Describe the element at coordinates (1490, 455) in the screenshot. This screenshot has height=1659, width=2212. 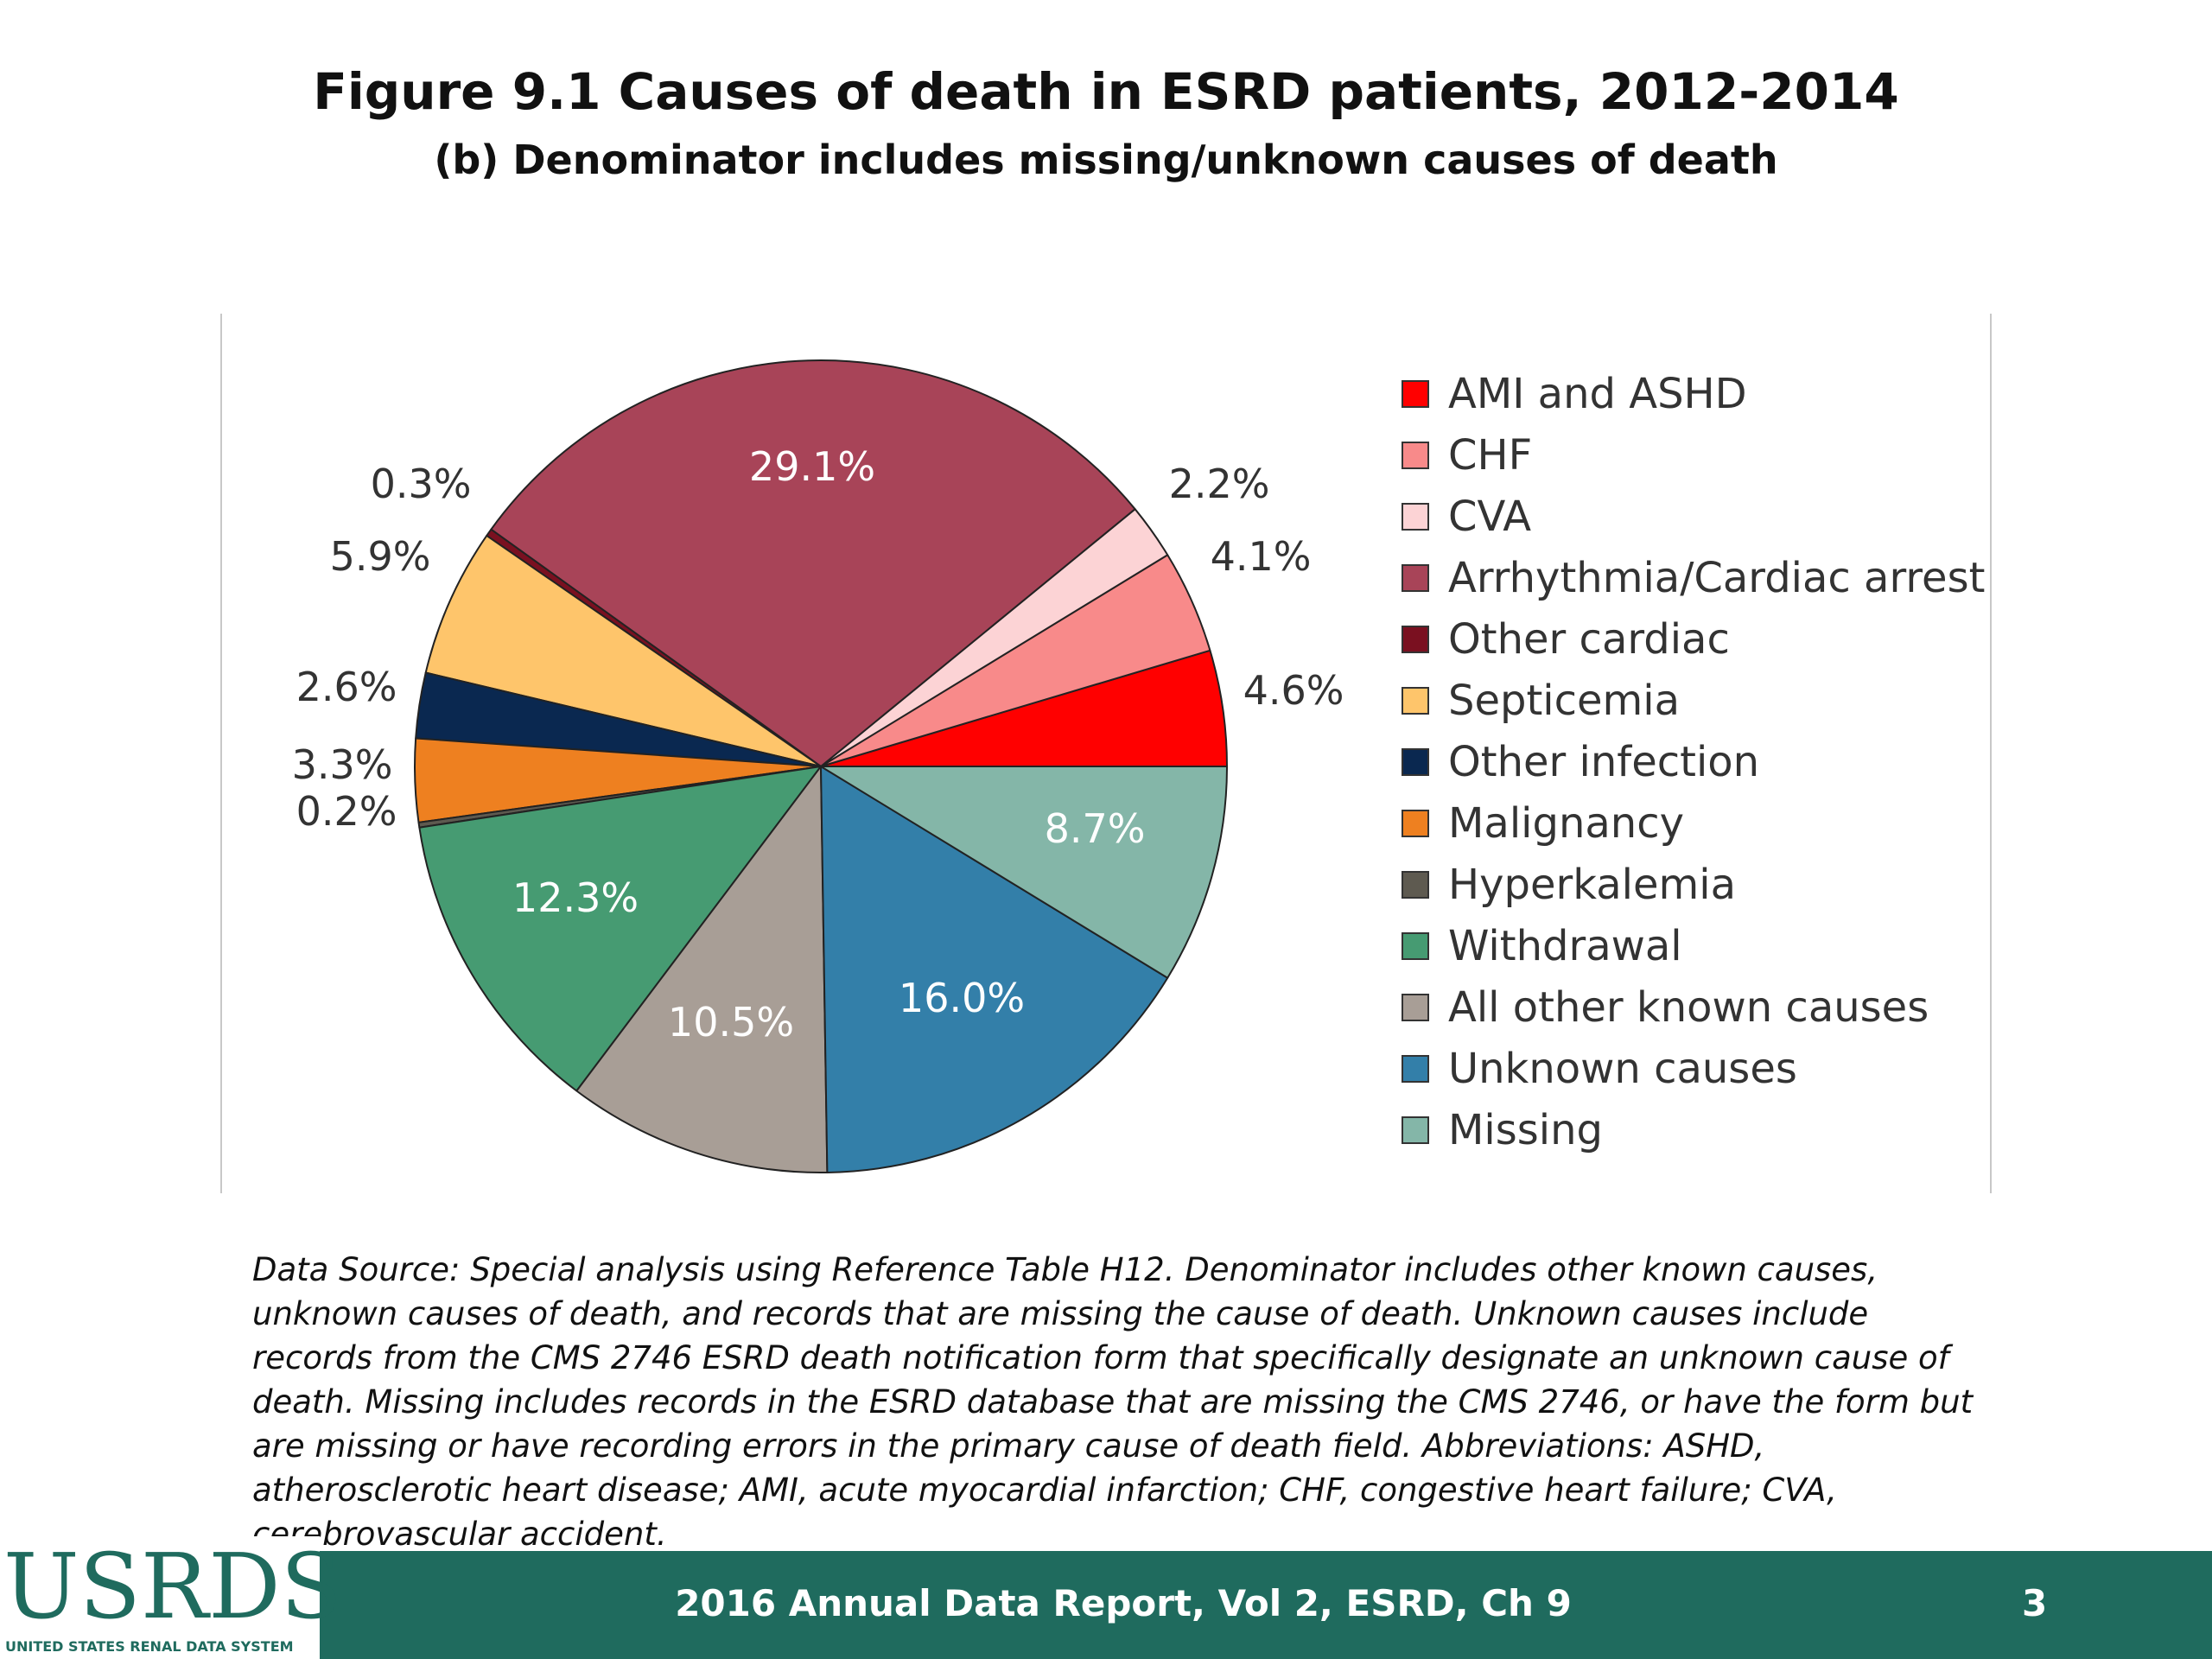
I see `legend-label: CHF` at that location.